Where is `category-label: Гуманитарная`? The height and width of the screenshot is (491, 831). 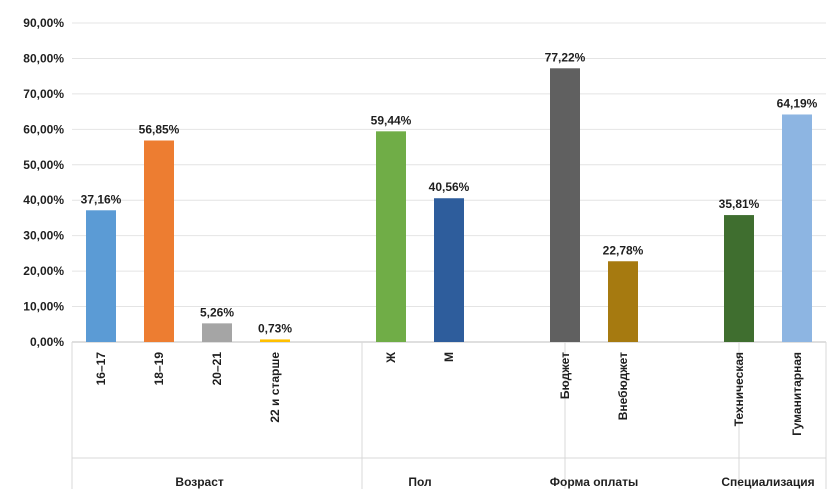
category-label: Гуманитарная is located at coordinates (797, 394).